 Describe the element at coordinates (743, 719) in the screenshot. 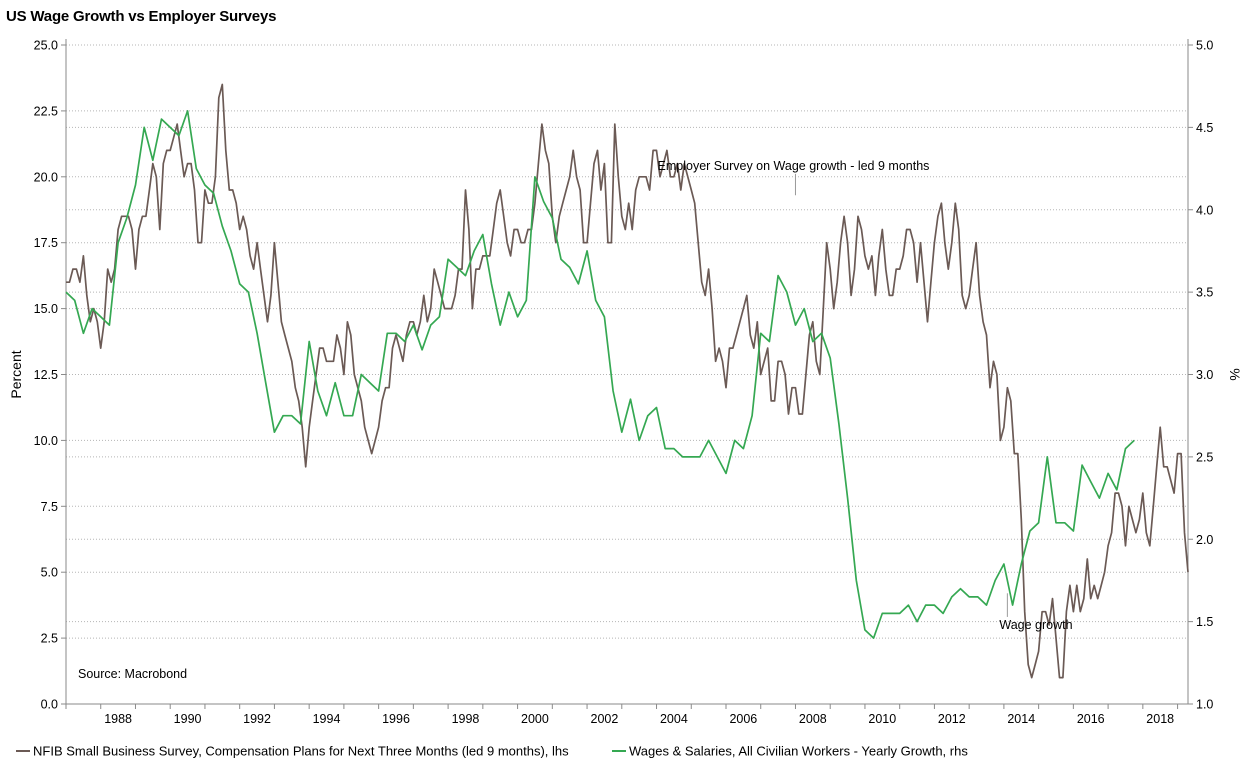

I see `x-tick-label: 2006` at that location.